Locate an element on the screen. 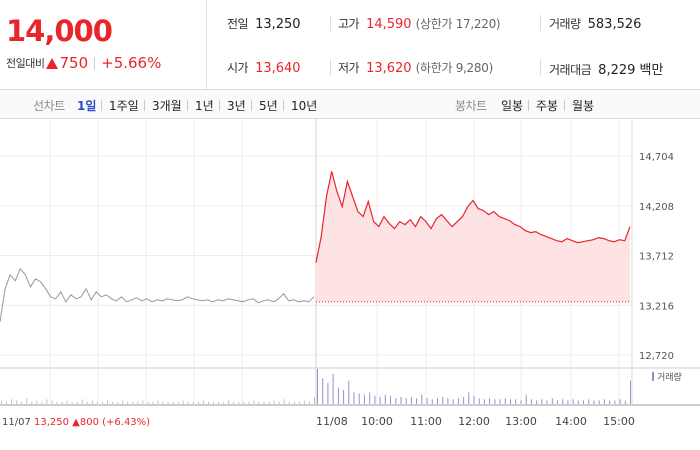 The height and width of the screenshot is (450, 700). candle-tab-daily: 일봉 is located at coordinates (512, 106).